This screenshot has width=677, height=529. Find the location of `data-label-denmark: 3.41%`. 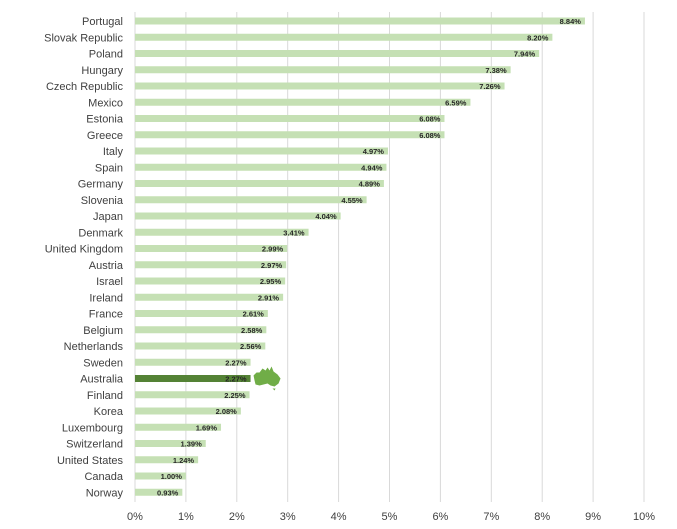

data-label-denmark: 3.41% is located at coordinates (294, 232).